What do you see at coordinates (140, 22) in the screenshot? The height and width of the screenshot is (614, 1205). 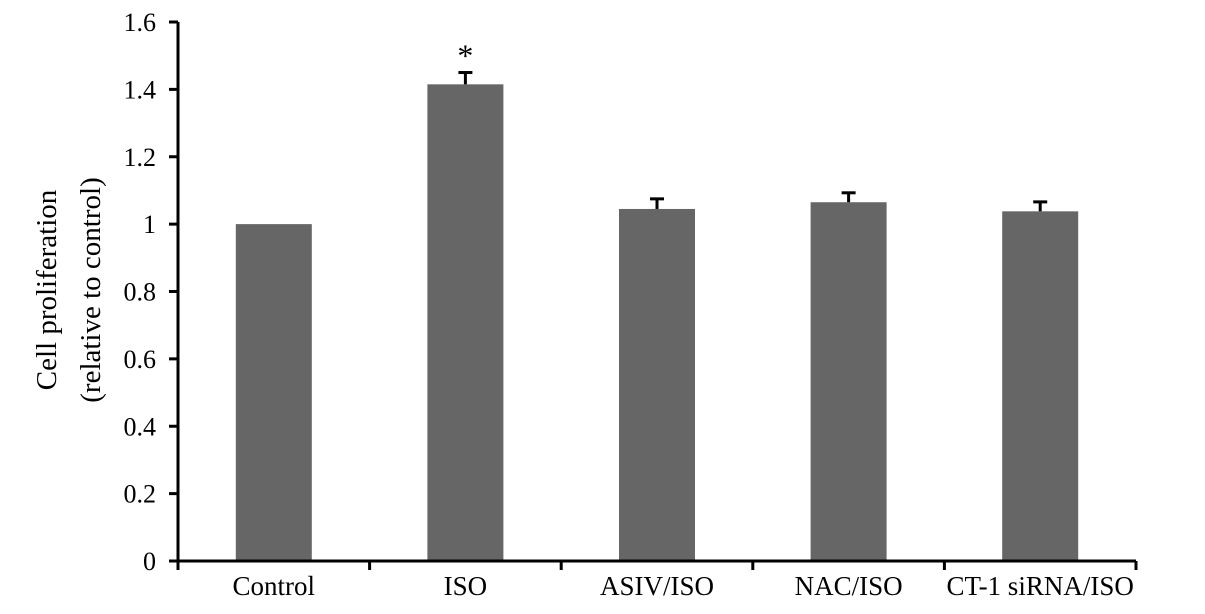 I see `y-tick-label: 1.6` at bounding box center [140, 22].